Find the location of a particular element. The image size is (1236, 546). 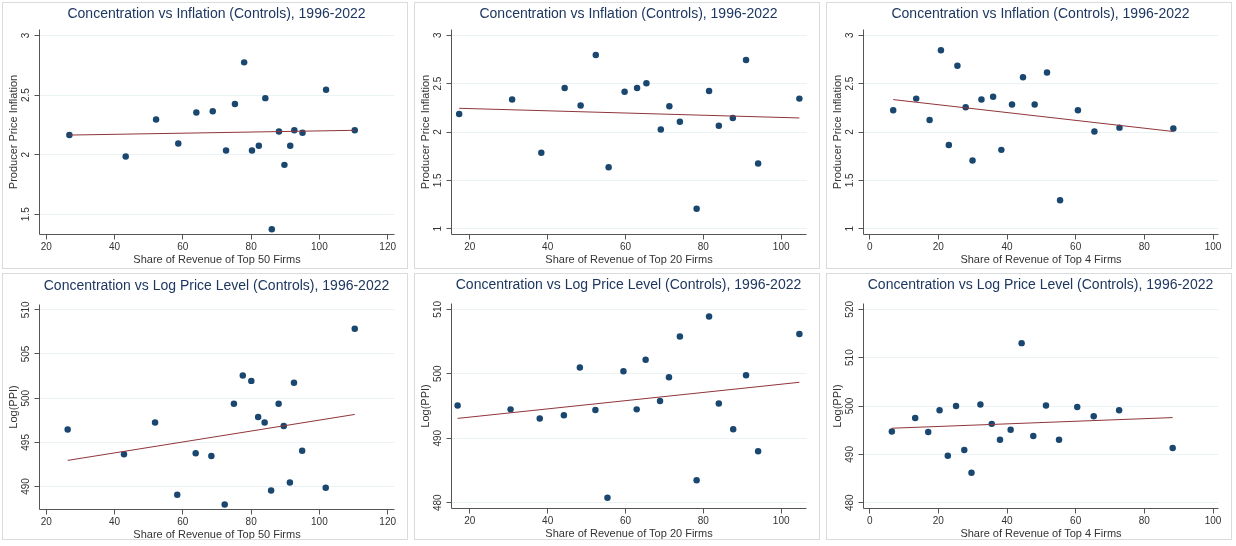

y-tick-label: 490 is located at coordinates (849, 454).